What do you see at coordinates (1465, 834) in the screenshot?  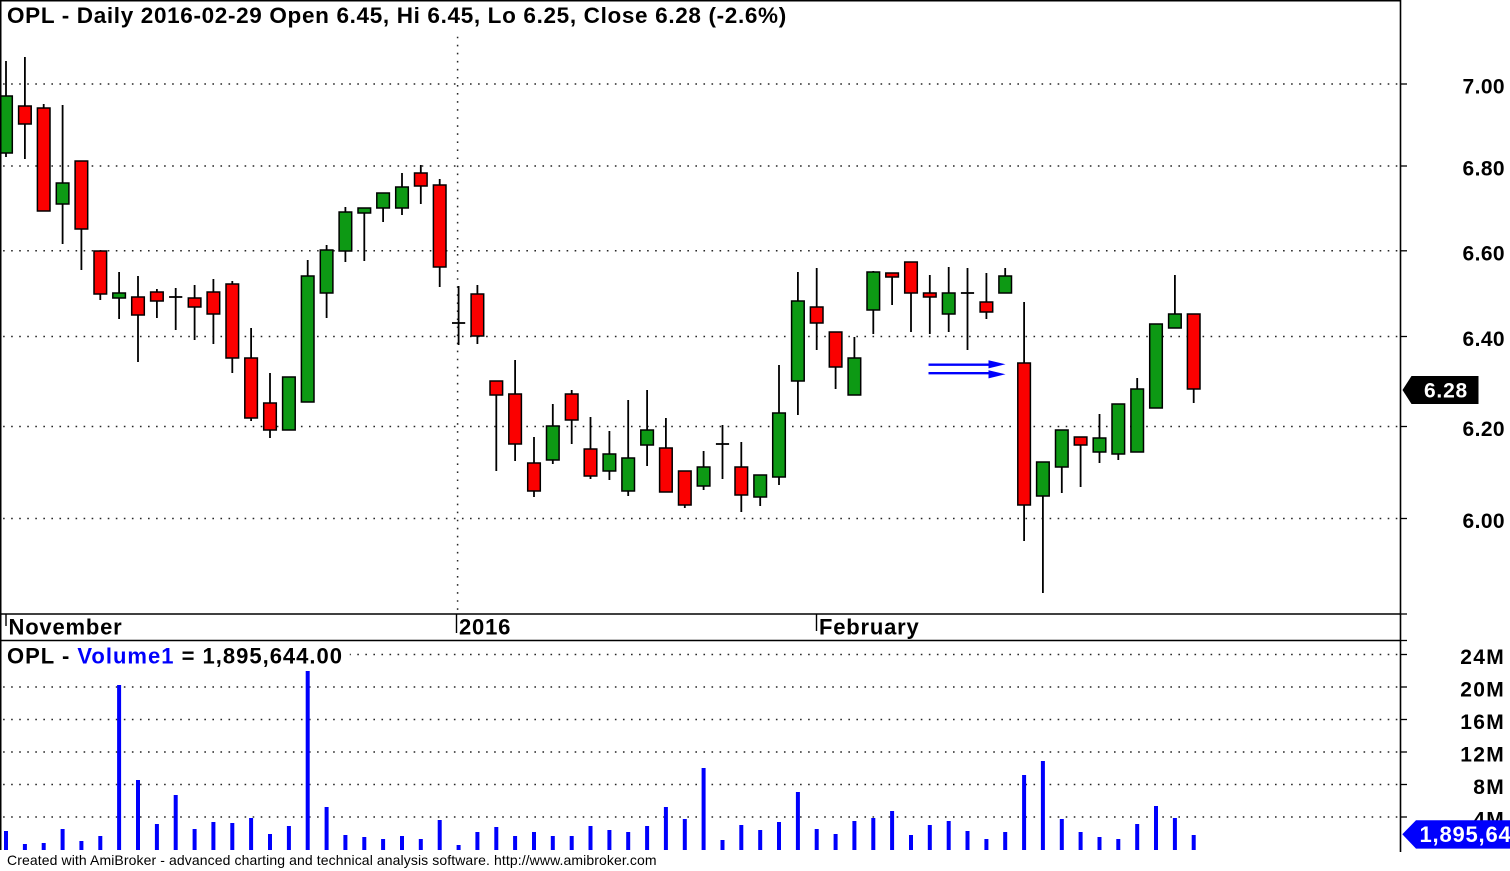 I see `svg-text: 1,895,644.00` at bounding box center [1465, 834].